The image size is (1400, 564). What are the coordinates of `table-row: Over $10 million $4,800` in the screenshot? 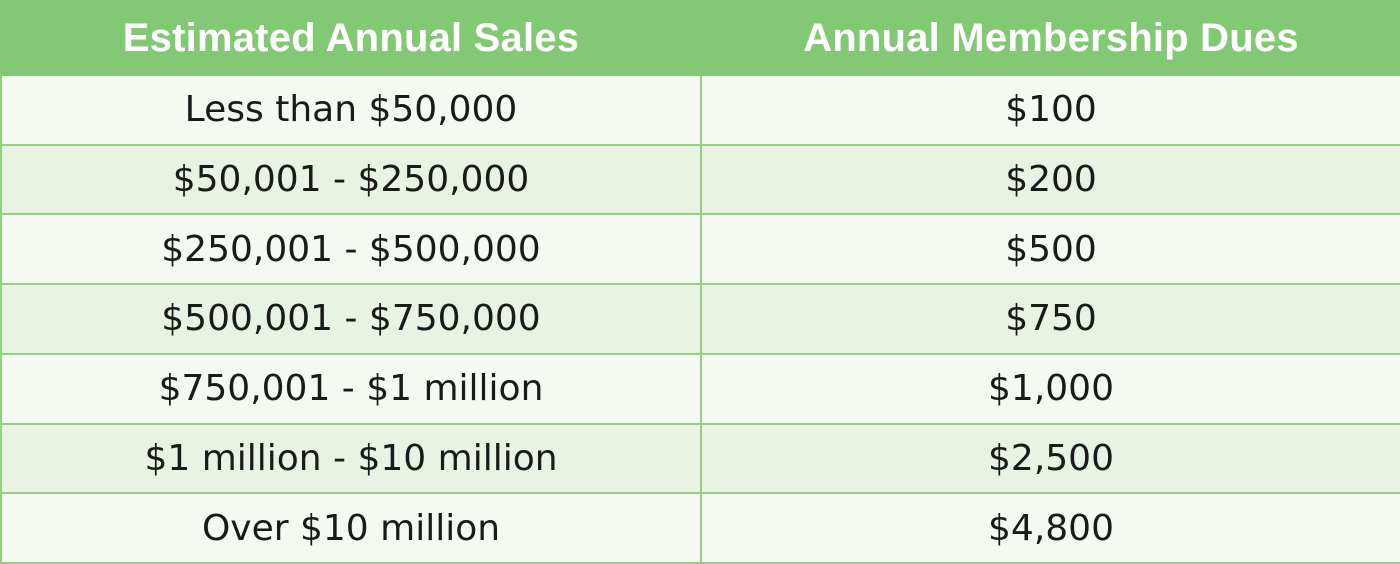 It's located at (700, 528).